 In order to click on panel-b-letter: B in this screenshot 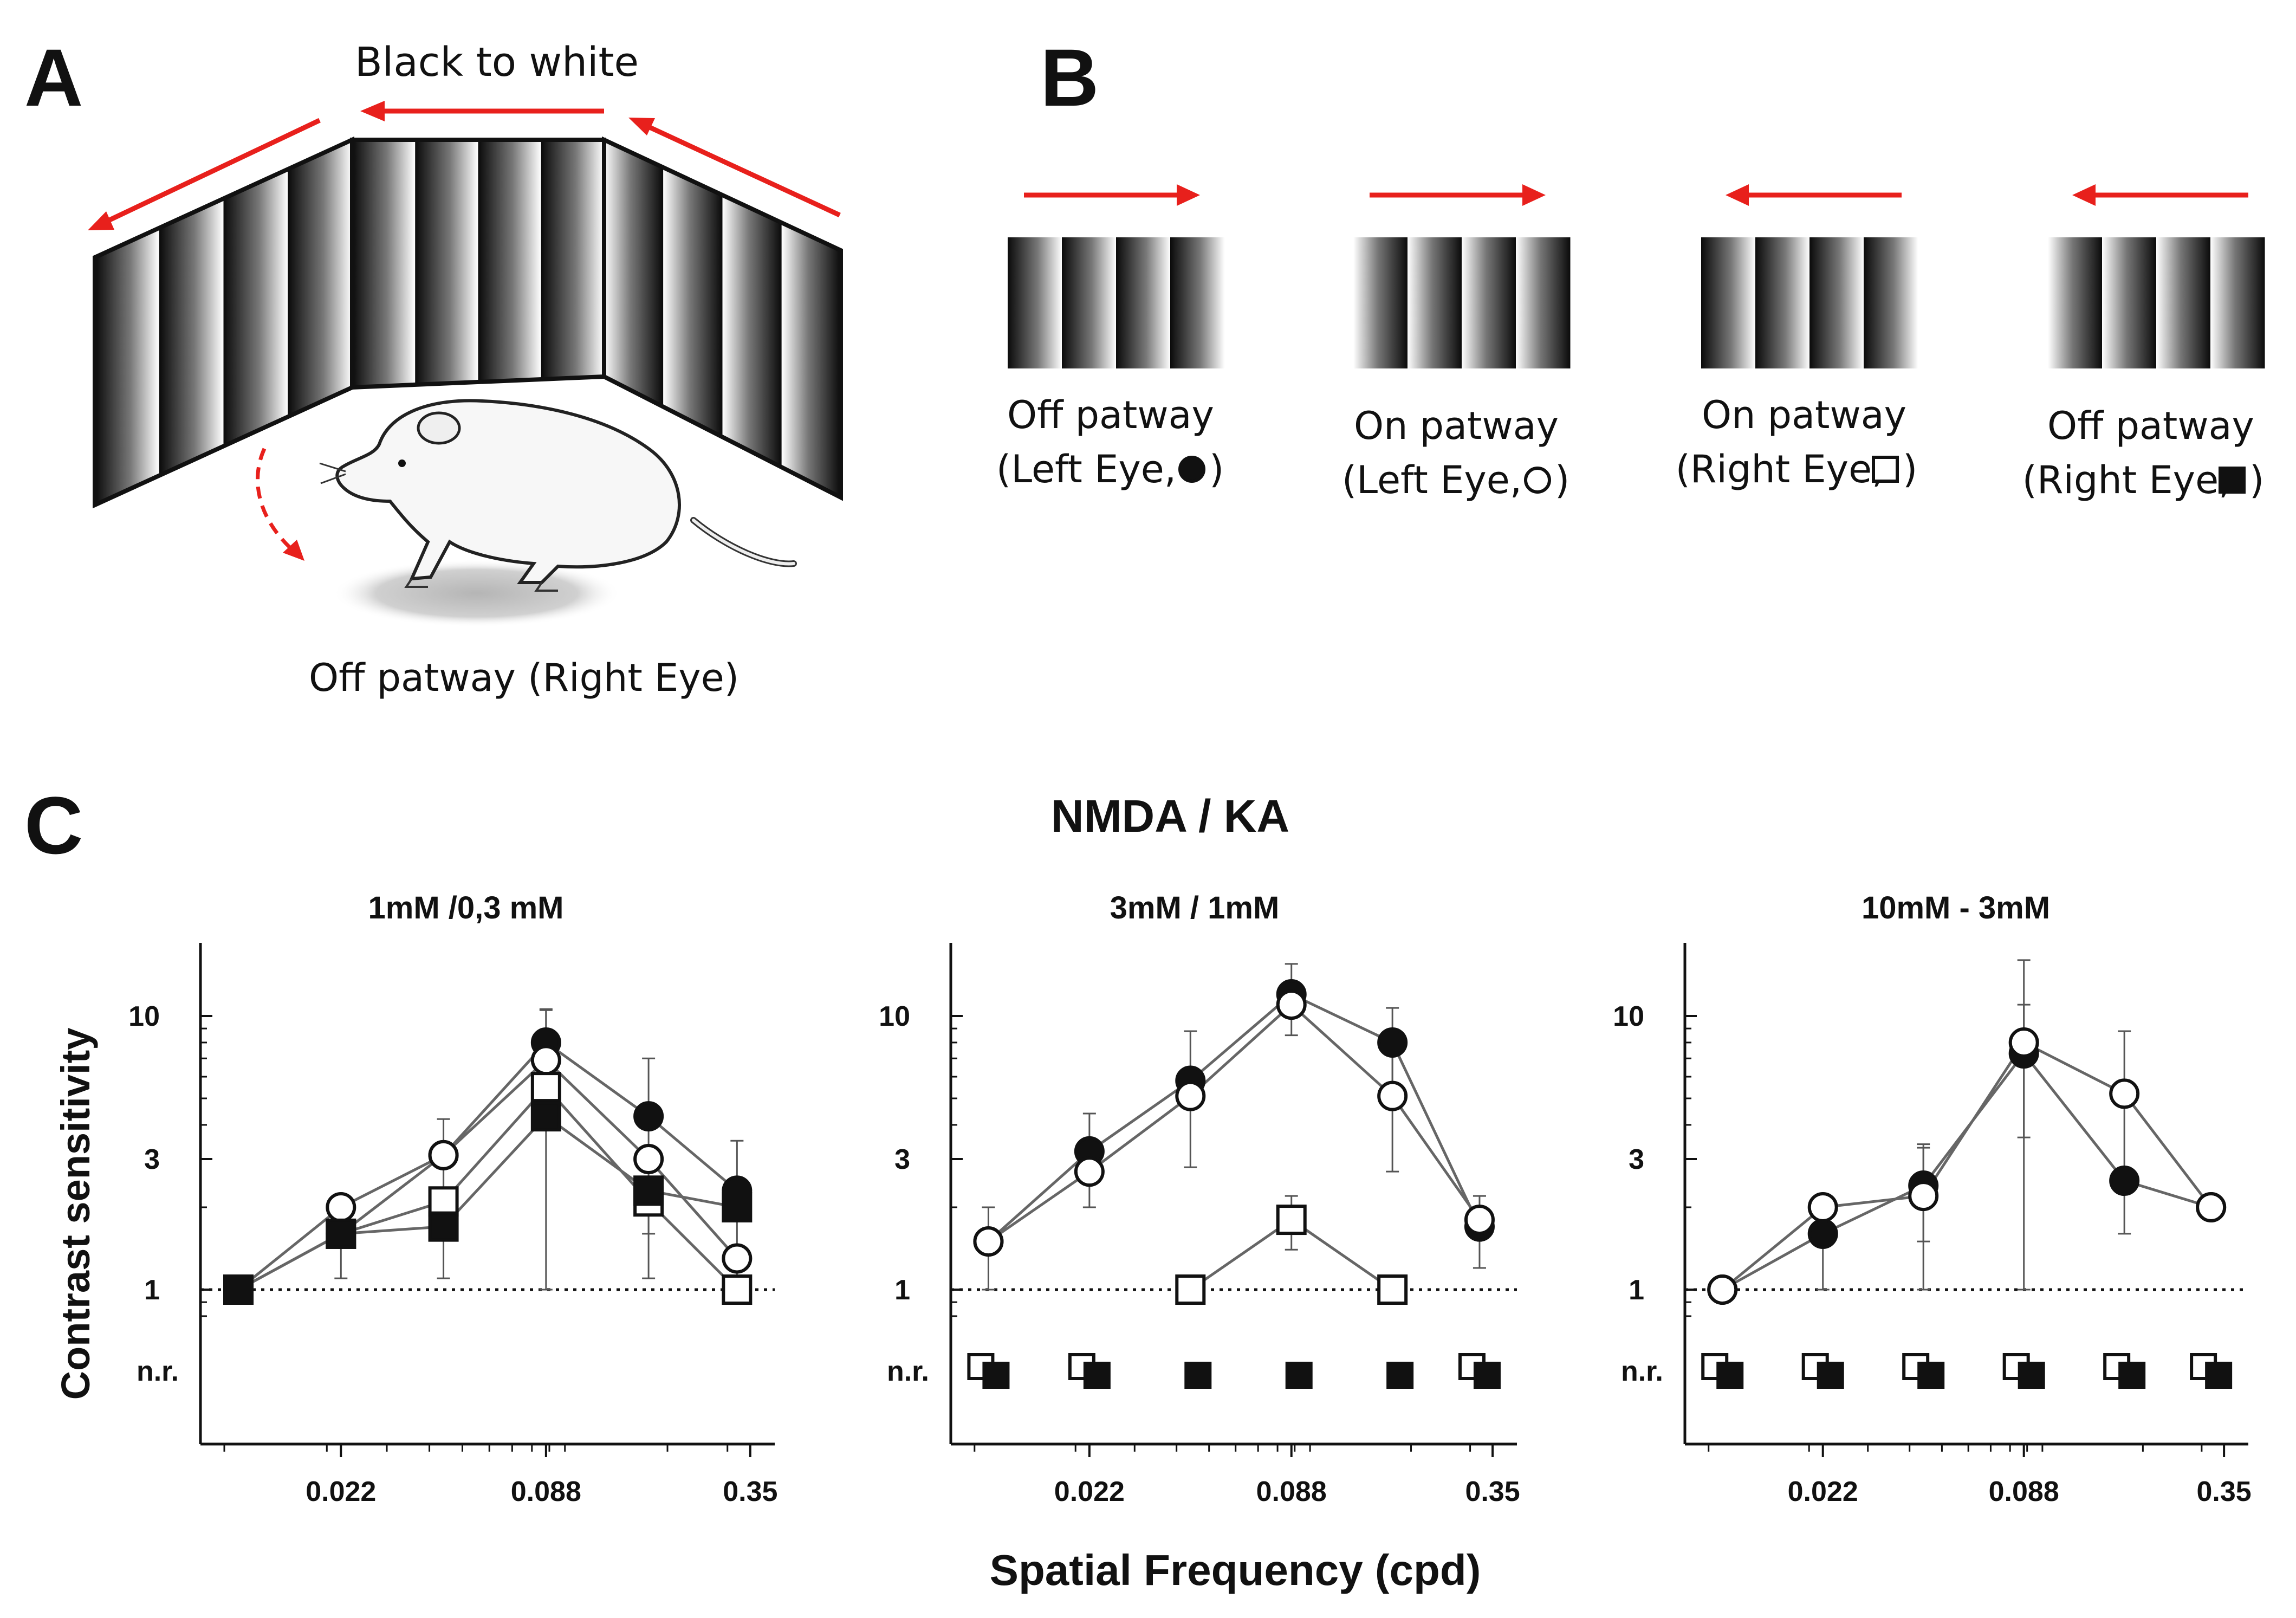, I will do `click(1069, 77)`.